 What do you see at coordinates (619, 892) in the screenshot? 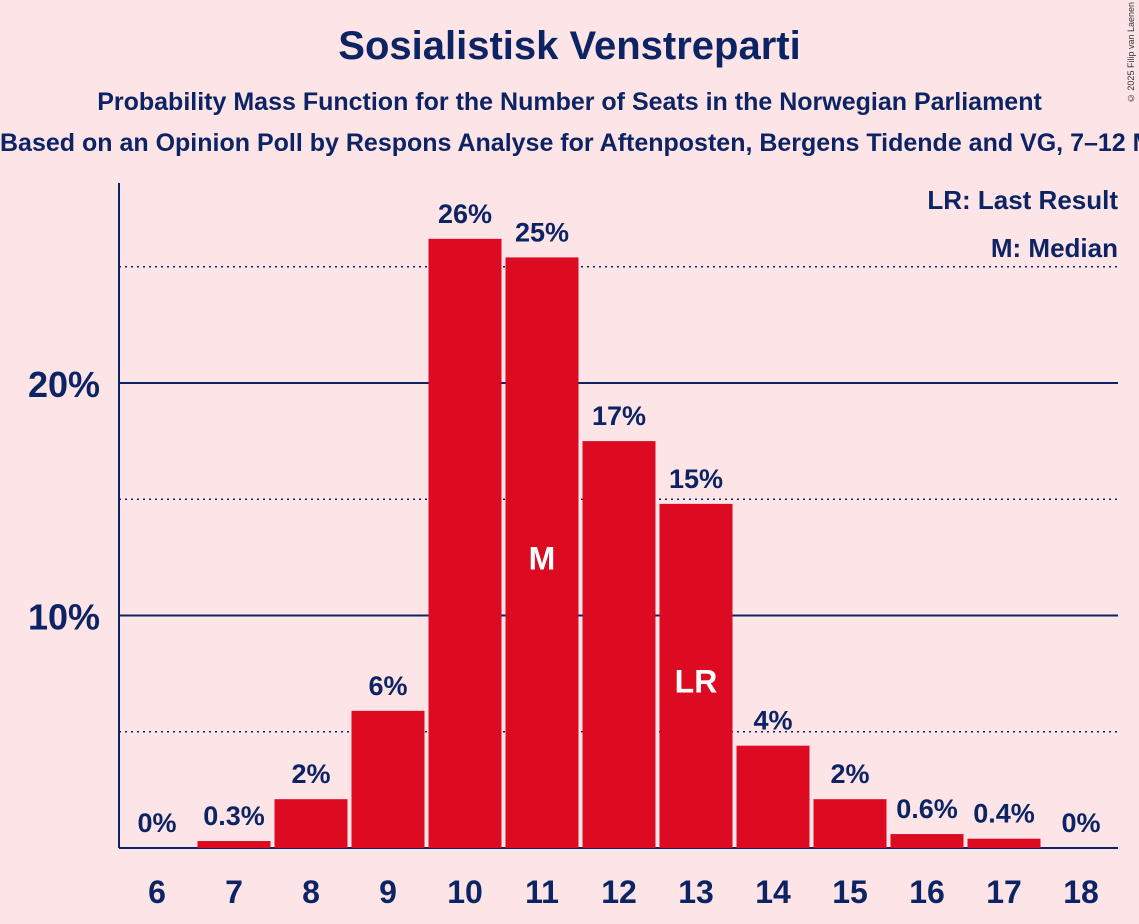
I see `x-tick-label: 12` at bounding box center [619, 892].